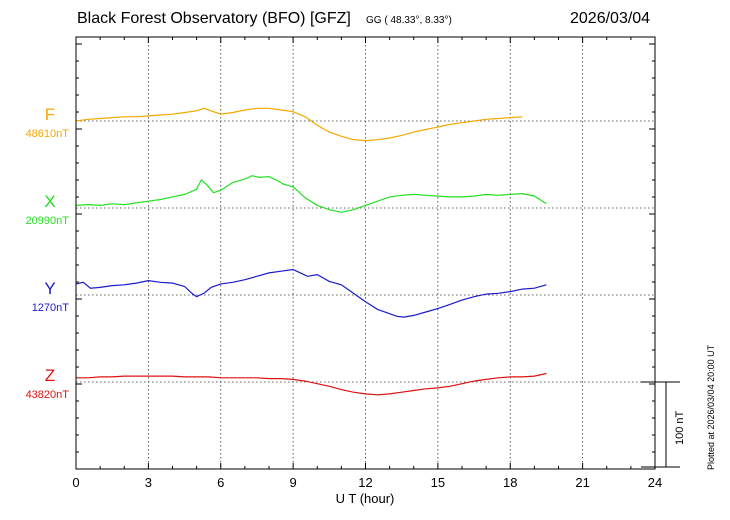 This screenshot has width=730, height=520. Describe the element at coordinates (214, 18) in the screenshot. I see `observatory-title: Black Forest Observatory (BFO) [GFZ]` at that location.